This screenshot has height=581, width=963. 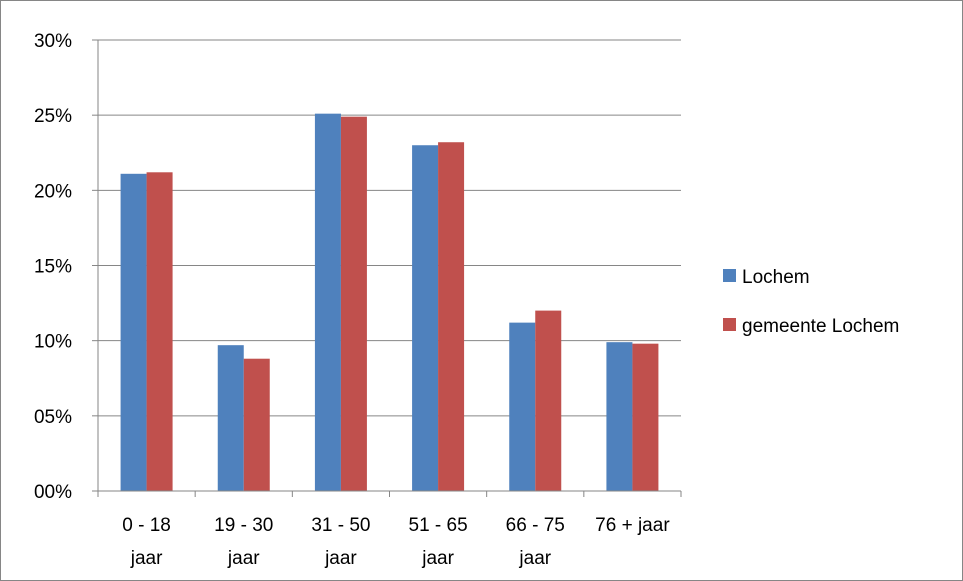 I want to click on y-tick-label: 15%, so click(x=53, y=267).